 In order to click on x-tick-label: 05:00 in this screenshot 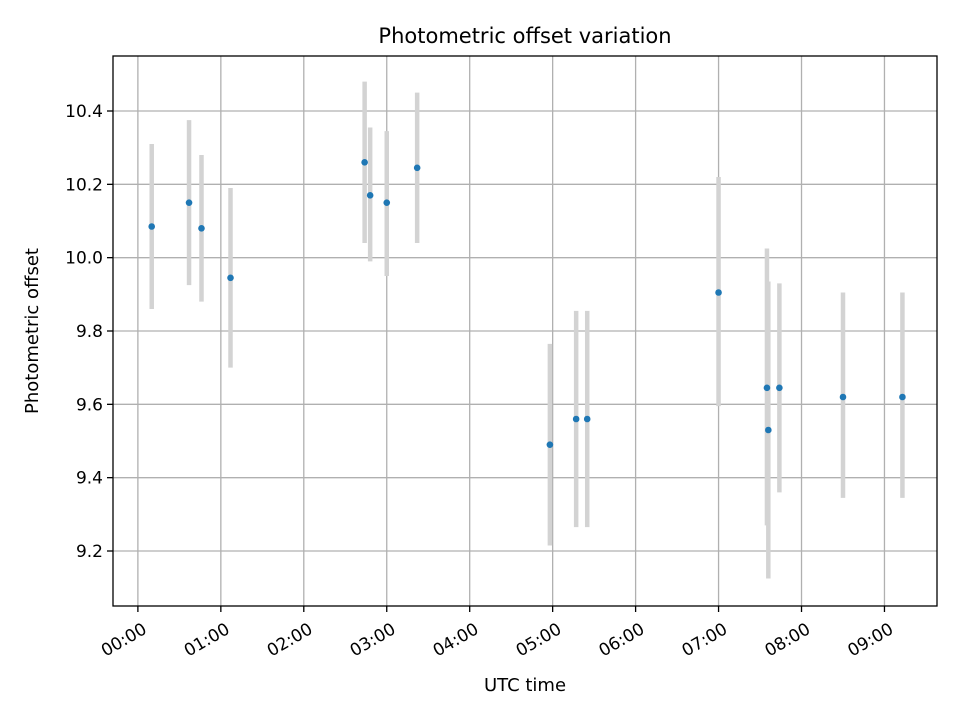, I will do `click(539, 640)`.